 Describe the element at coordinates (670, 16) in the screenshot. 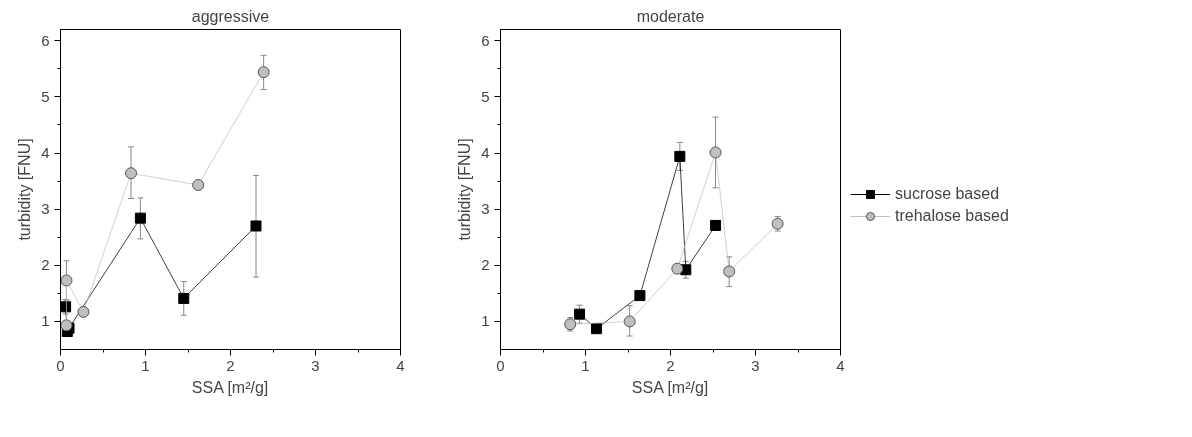

I see `chart-title: moderate` at that location.